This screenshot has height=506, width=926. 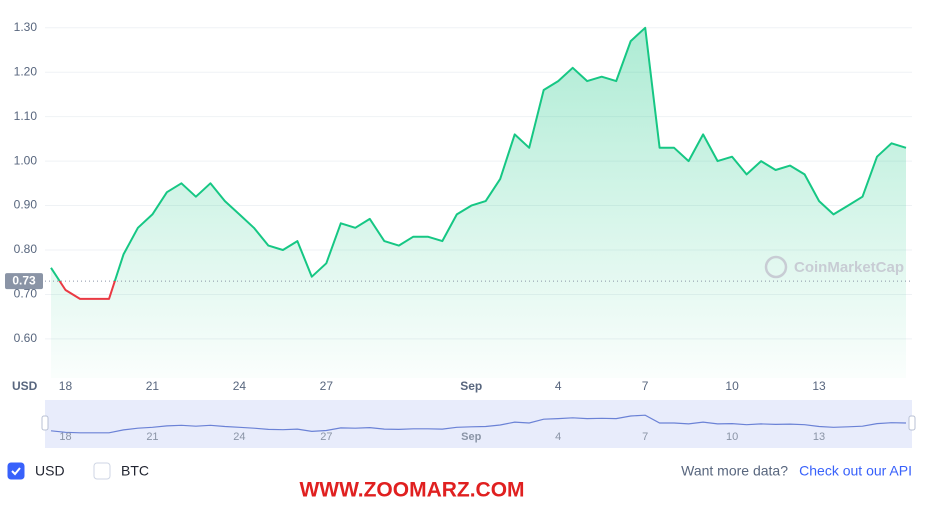 What do you see at coordinates (239, 437) in the screenshot?
I see `navigator-label: 24` at bounding box center [239, 437].